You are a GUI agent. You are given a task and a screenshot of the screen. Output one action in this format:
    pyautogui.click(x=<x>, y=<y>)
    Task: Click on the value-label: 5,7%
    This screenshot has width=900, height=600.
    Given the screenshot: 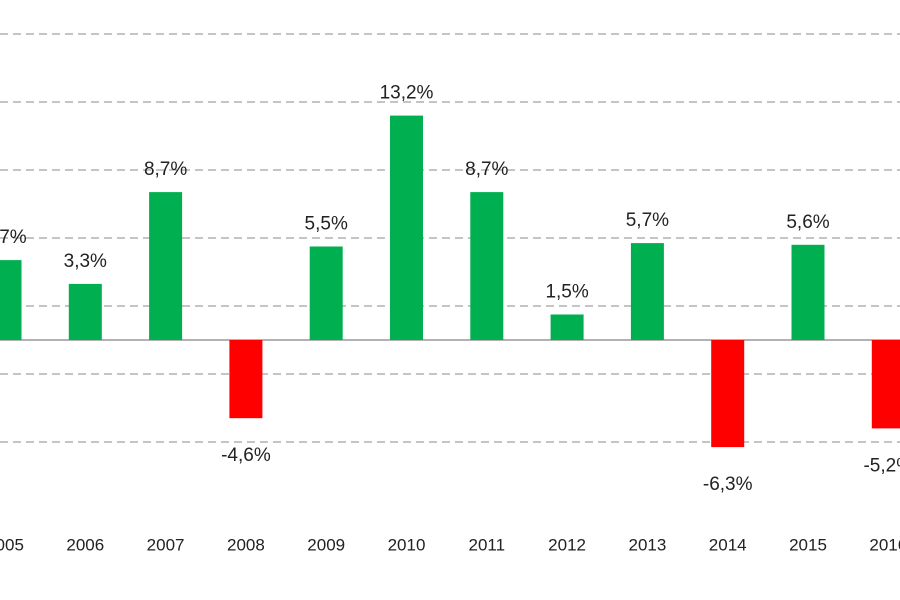 What is the action you would take?
    pyautogui.click(x=647, y=220)
    